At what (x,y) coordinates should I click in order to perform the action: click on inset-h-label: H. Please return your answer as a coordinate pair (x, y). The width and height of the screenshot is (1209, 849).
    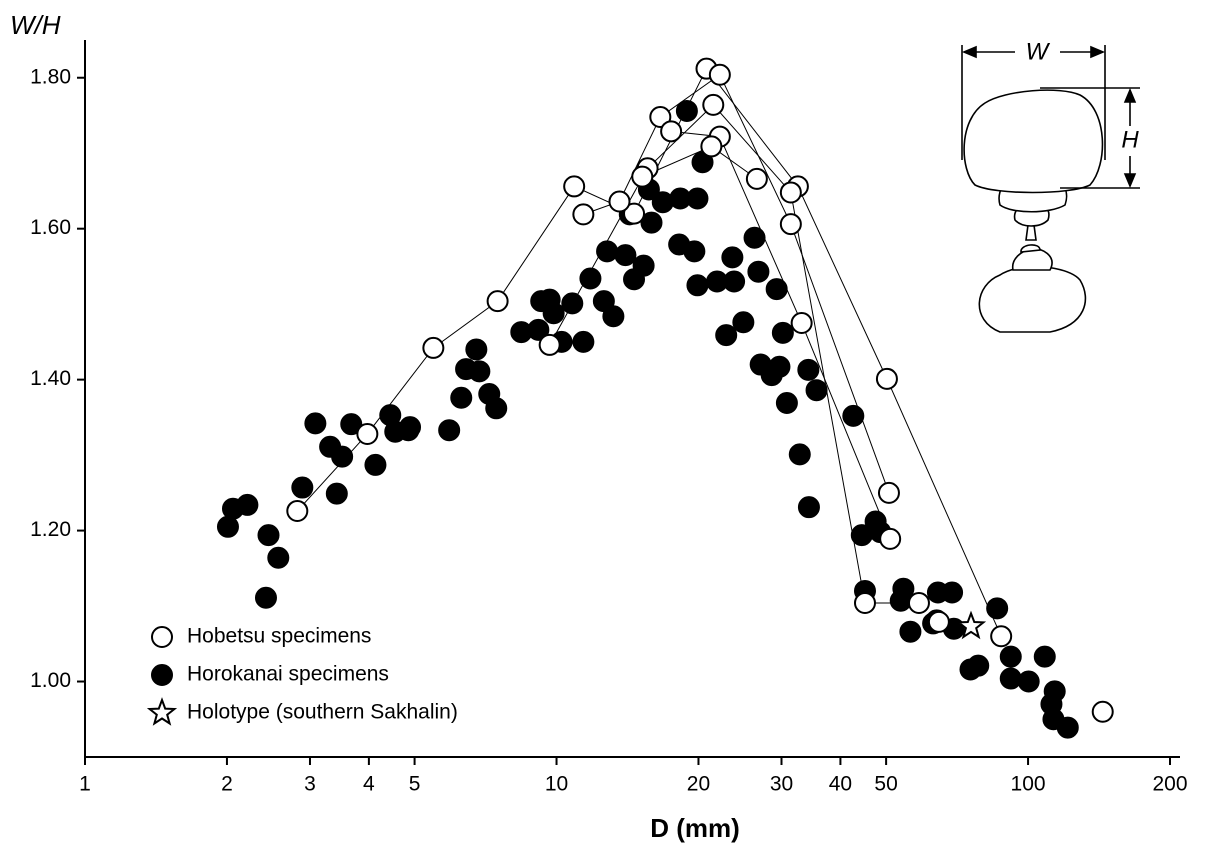
    Looking at the image, I should click on (1130, 139).